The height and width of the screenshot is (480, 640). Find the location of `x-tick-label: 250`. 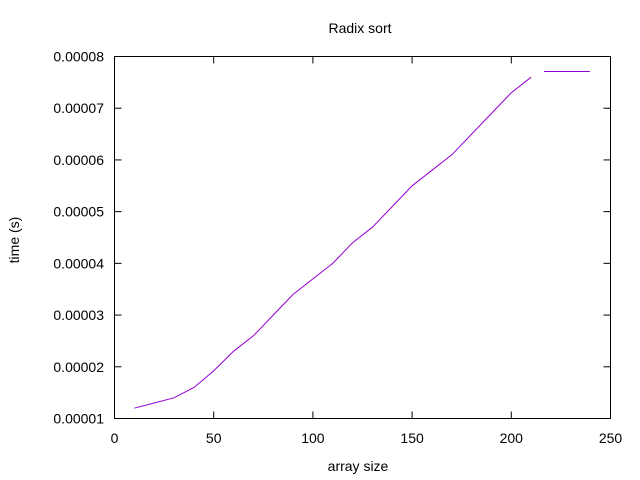

x-tick-label: 250 is located at coordinates (611, 438).